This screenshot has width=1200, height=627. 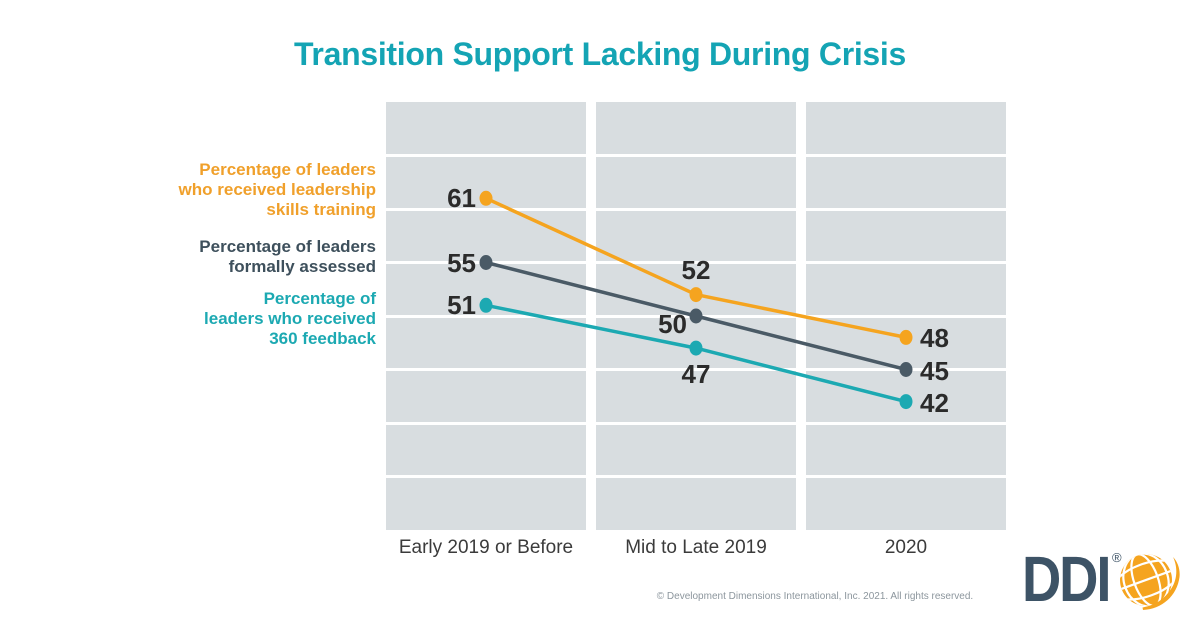 I want to click on x-axis-label: Mid to Late 2019, so click(x=696, y=547).